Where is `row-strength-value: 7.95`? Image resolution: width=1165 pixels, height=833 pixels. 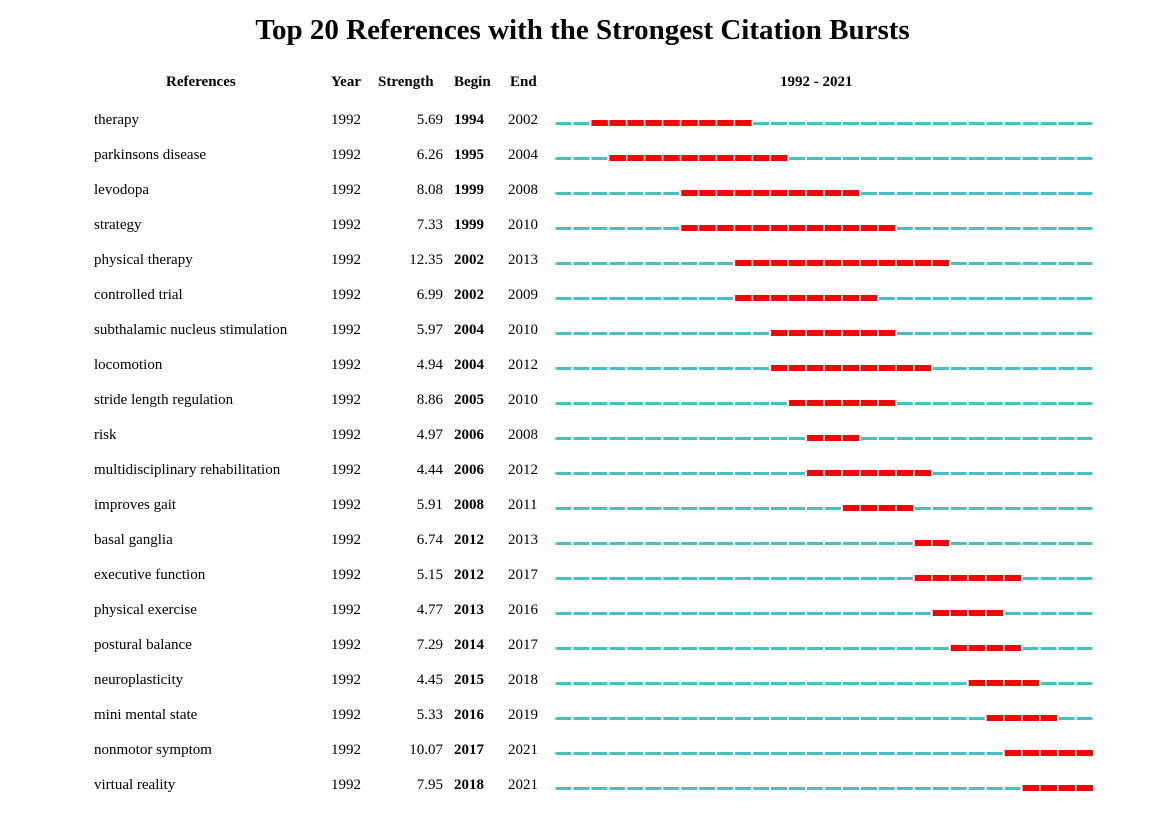
row-strength-value: 7.95 is located at coordinates (430, 785).